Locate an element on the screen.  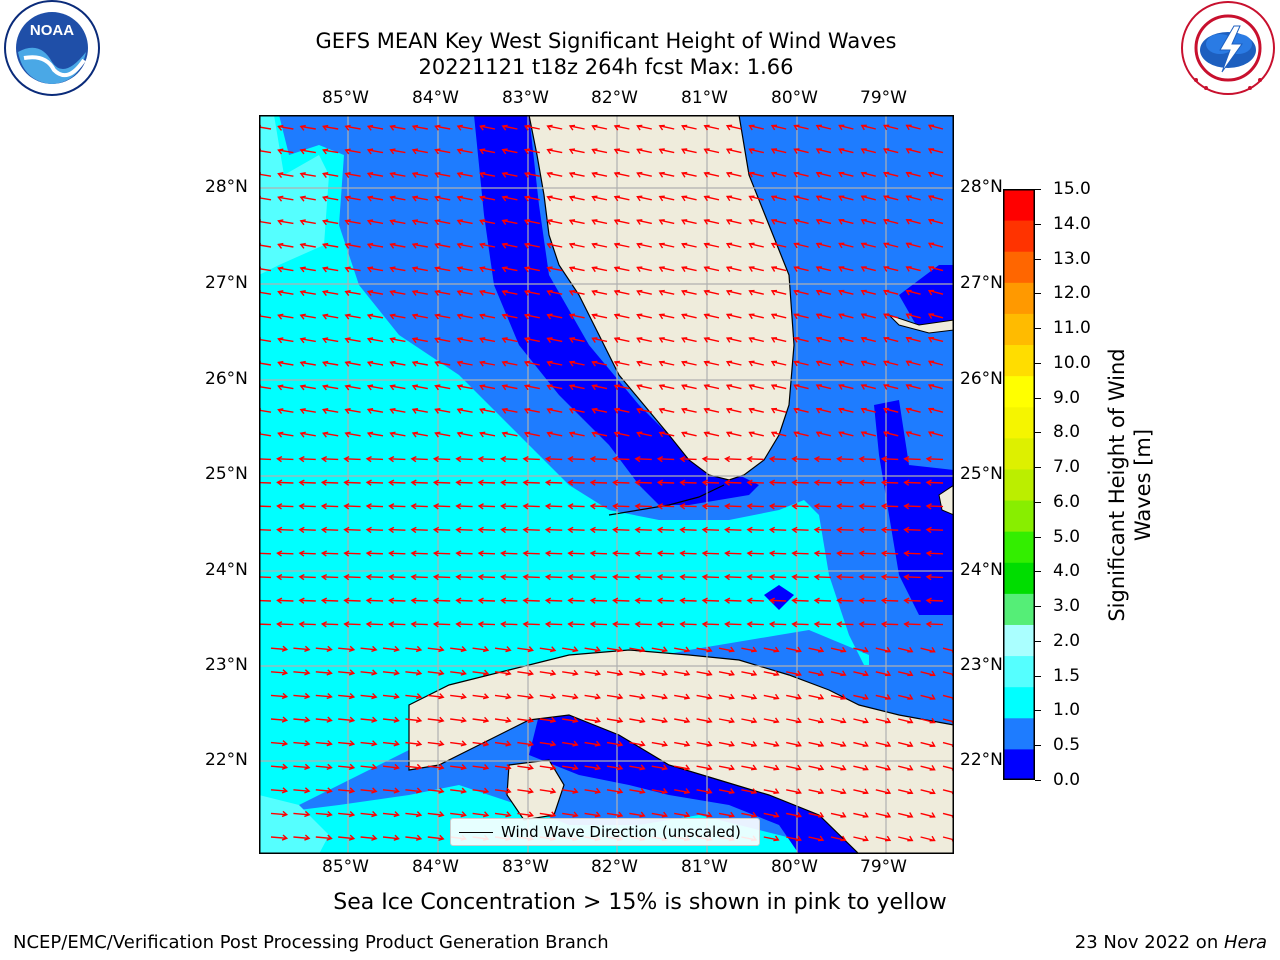
wave-band-0-0-5-cuba is located at coordinates (674, 784).